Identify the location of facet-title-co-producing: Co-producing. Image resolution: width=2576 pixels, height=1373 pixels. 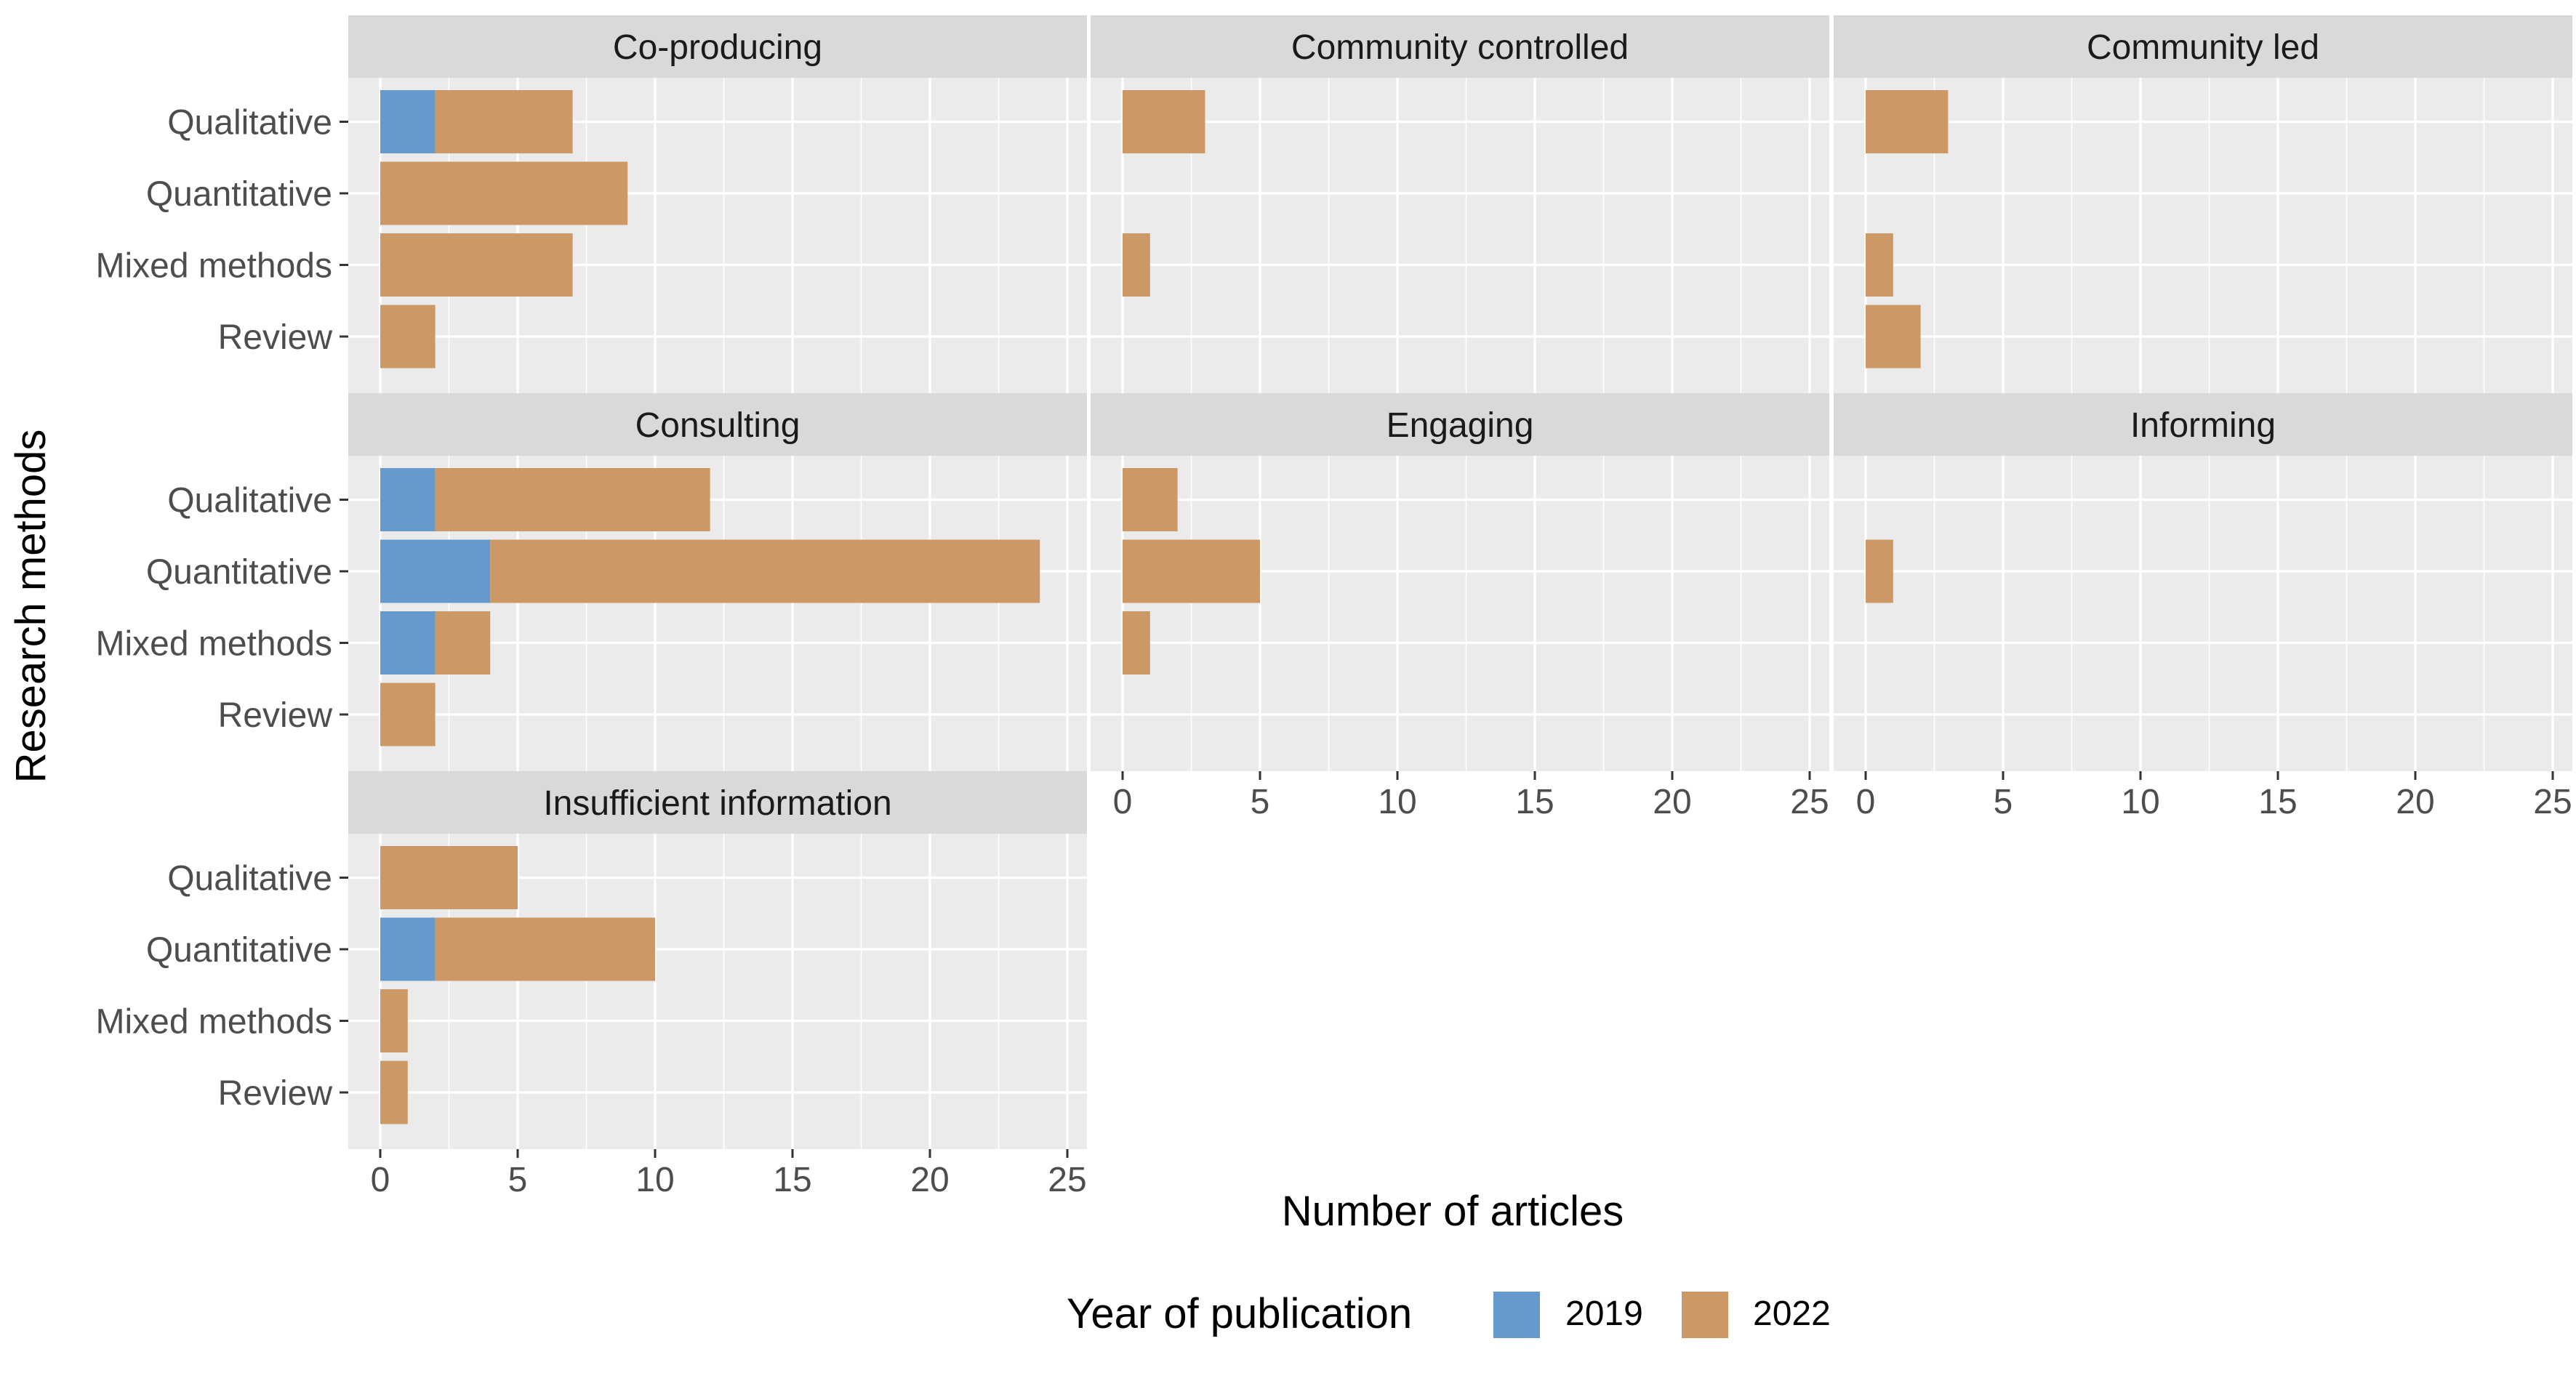
(717, 48).